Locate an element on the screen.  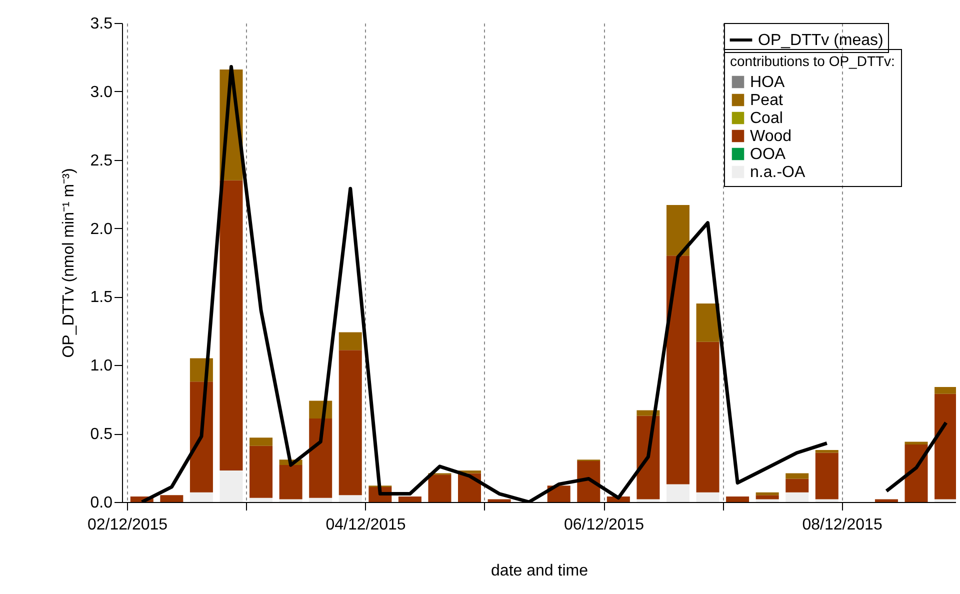
legend-label: OOA is located at coordinates (768, 154).